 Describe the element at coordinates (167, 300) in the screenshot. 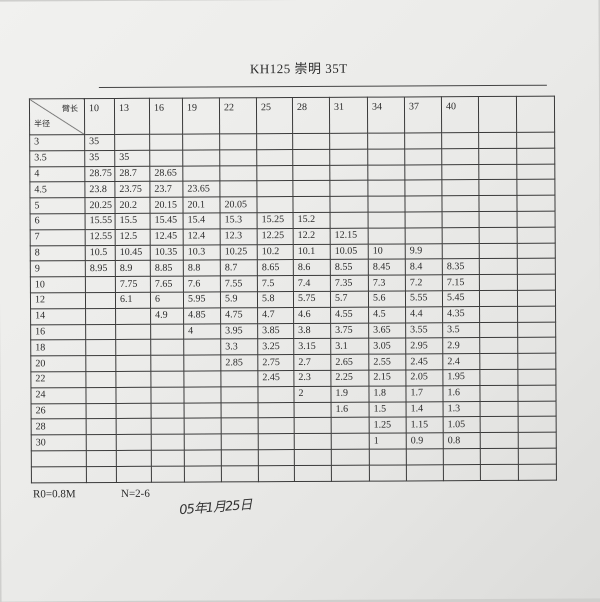

I see `load-cell: 6` at that location.